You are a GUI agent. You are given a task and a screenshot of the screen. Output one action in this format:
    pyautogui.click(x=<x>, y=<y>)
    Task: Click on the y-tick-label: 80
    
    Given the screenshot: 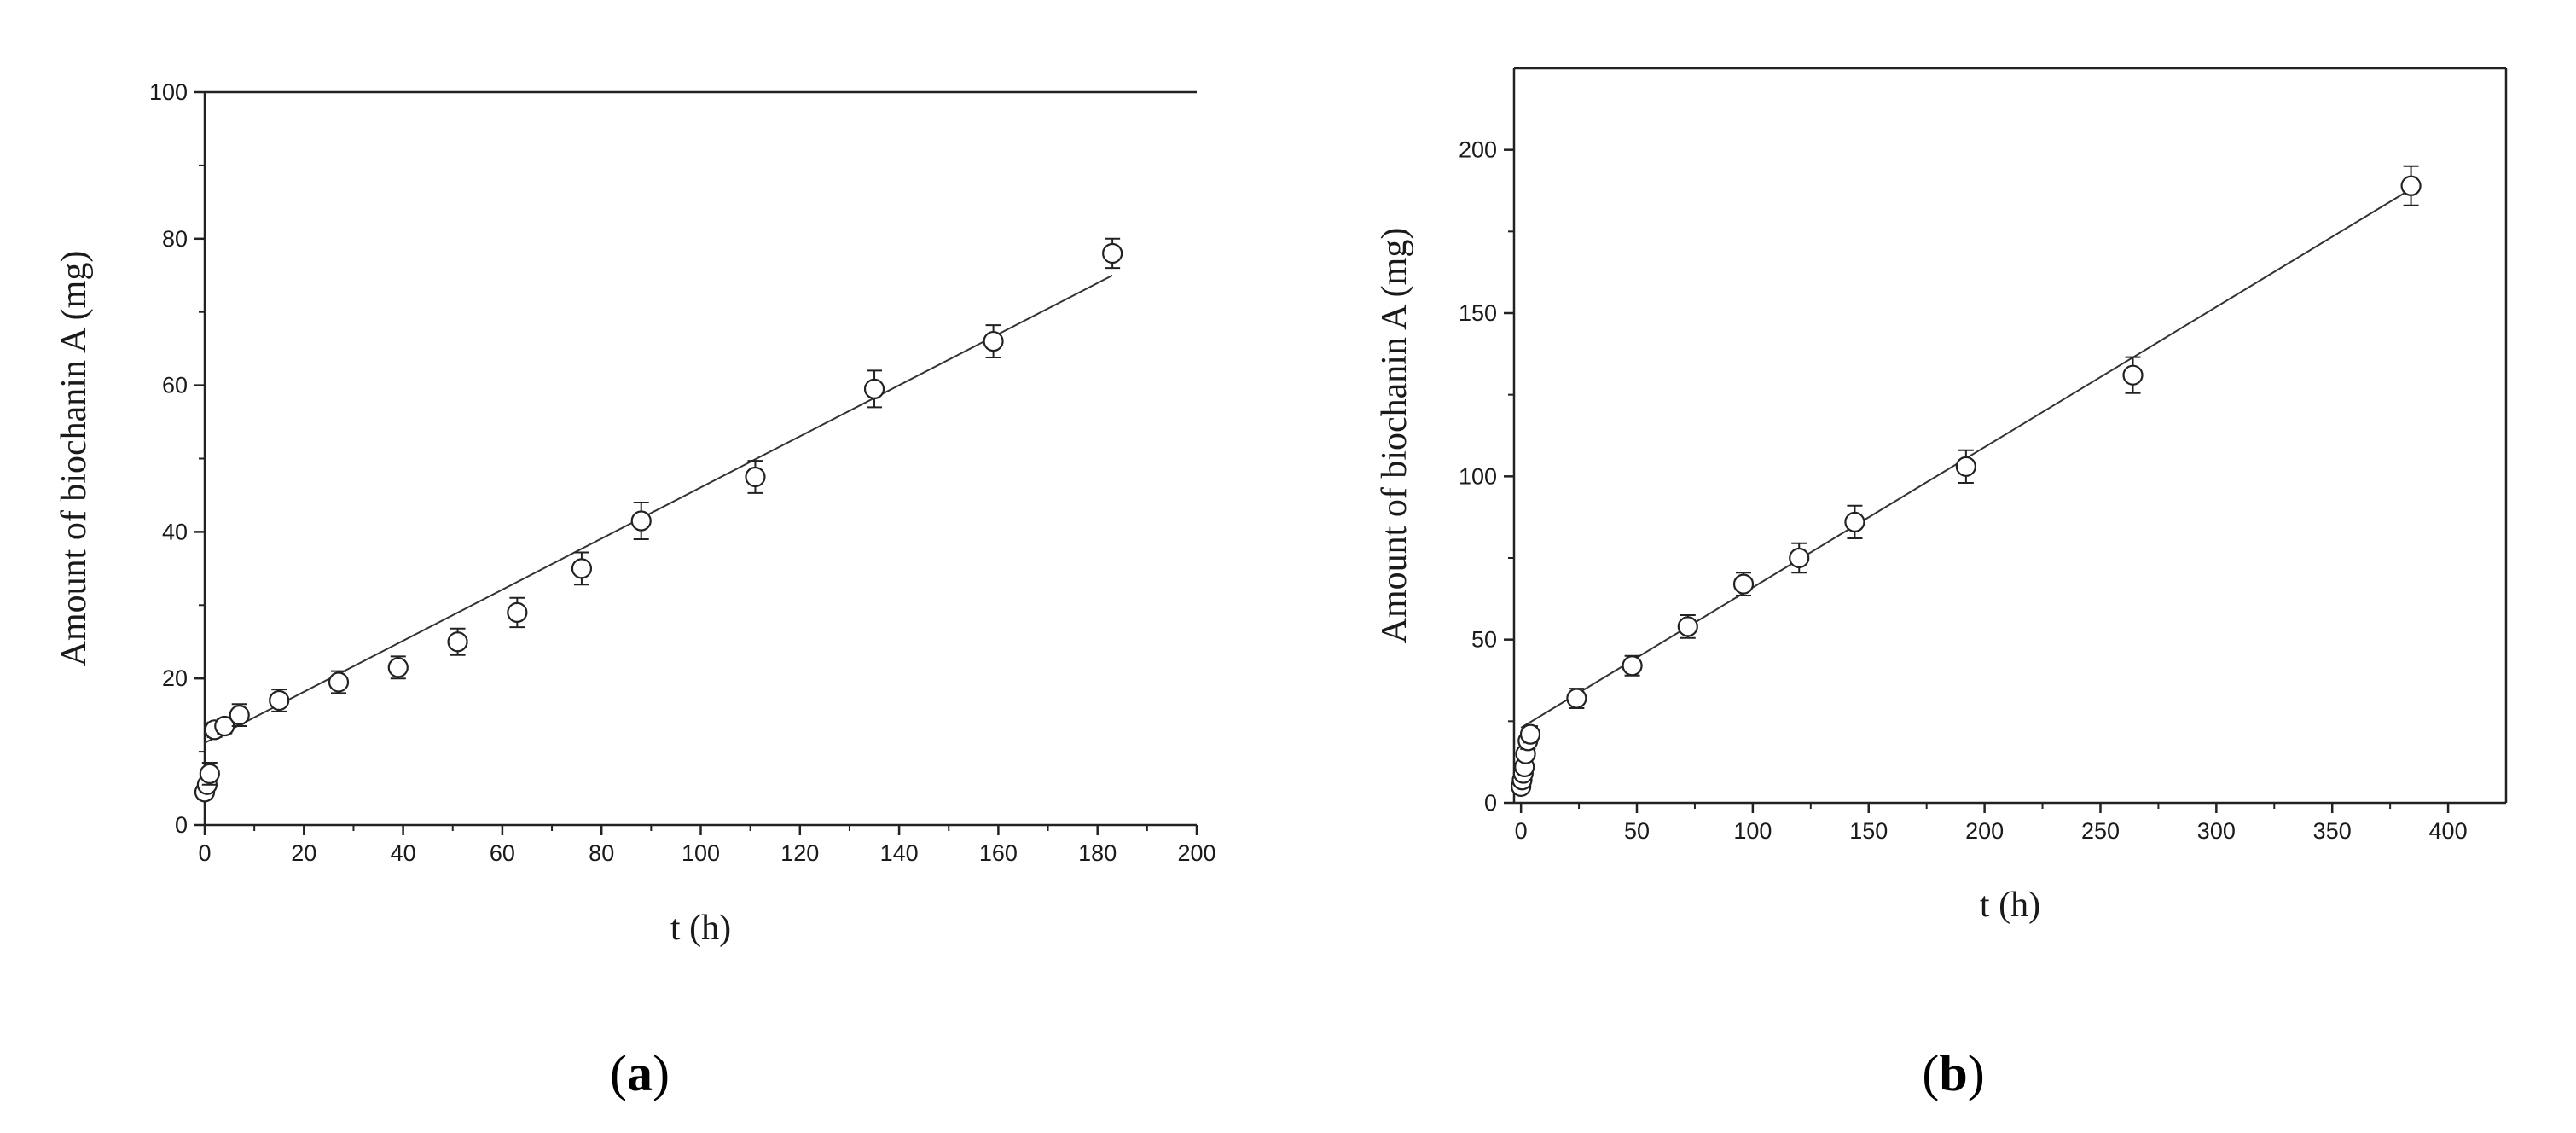 What is the action you would take?
    pyautogui.click(x=175, y=239)
    